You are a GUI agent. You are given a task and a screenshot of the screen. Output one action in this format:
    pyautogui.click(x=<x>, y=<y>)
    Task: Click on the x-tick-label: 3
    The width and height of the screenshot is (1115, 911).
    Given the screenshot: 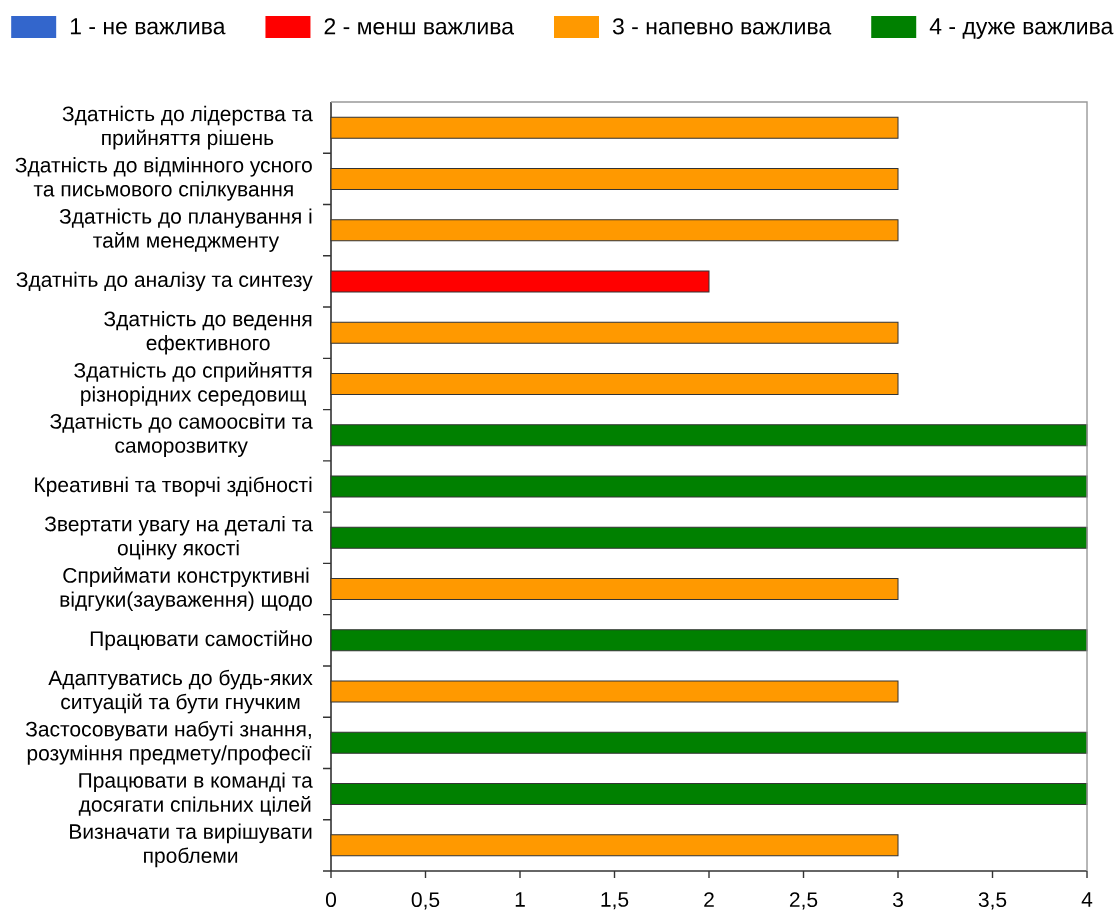 What is the action you would take?
    pyautogui.click(x=897, y=900)
    